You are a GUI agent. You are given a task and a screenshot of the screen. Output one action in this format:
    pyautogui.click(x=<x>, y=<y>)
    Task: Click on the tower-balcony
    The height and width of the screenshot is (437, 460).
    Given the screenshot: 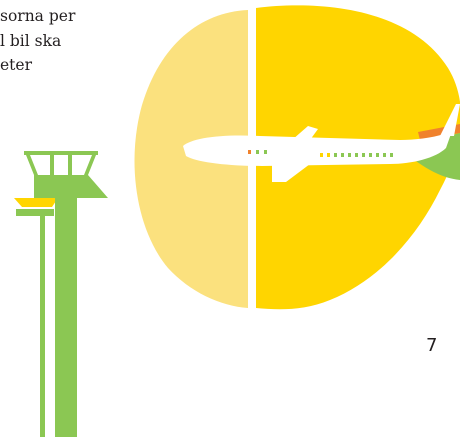 What is the action you would take?
    pyautogui.click(x=36, y=202)
    